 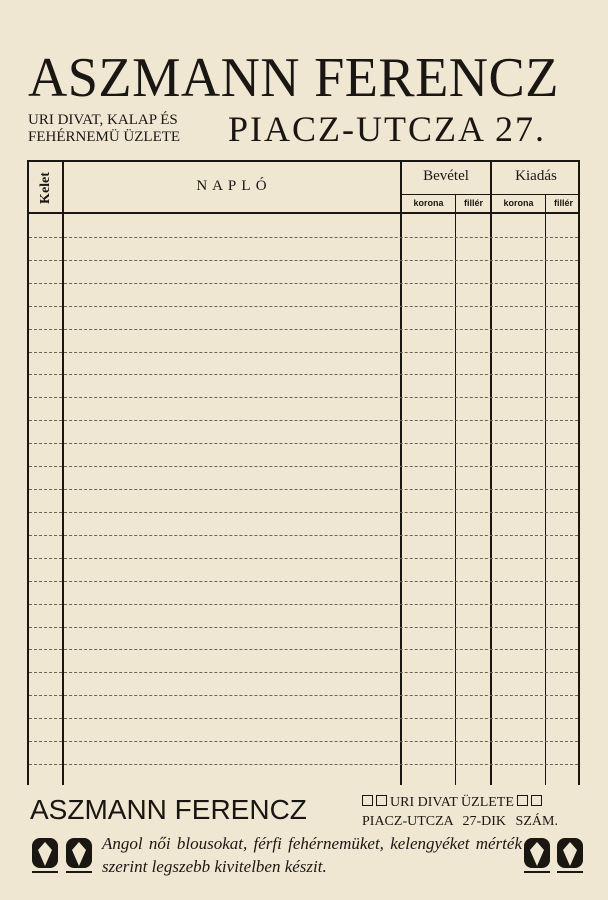 I want to click on address: PIACZ-UTCZA 27., so click(x=387, y=129).